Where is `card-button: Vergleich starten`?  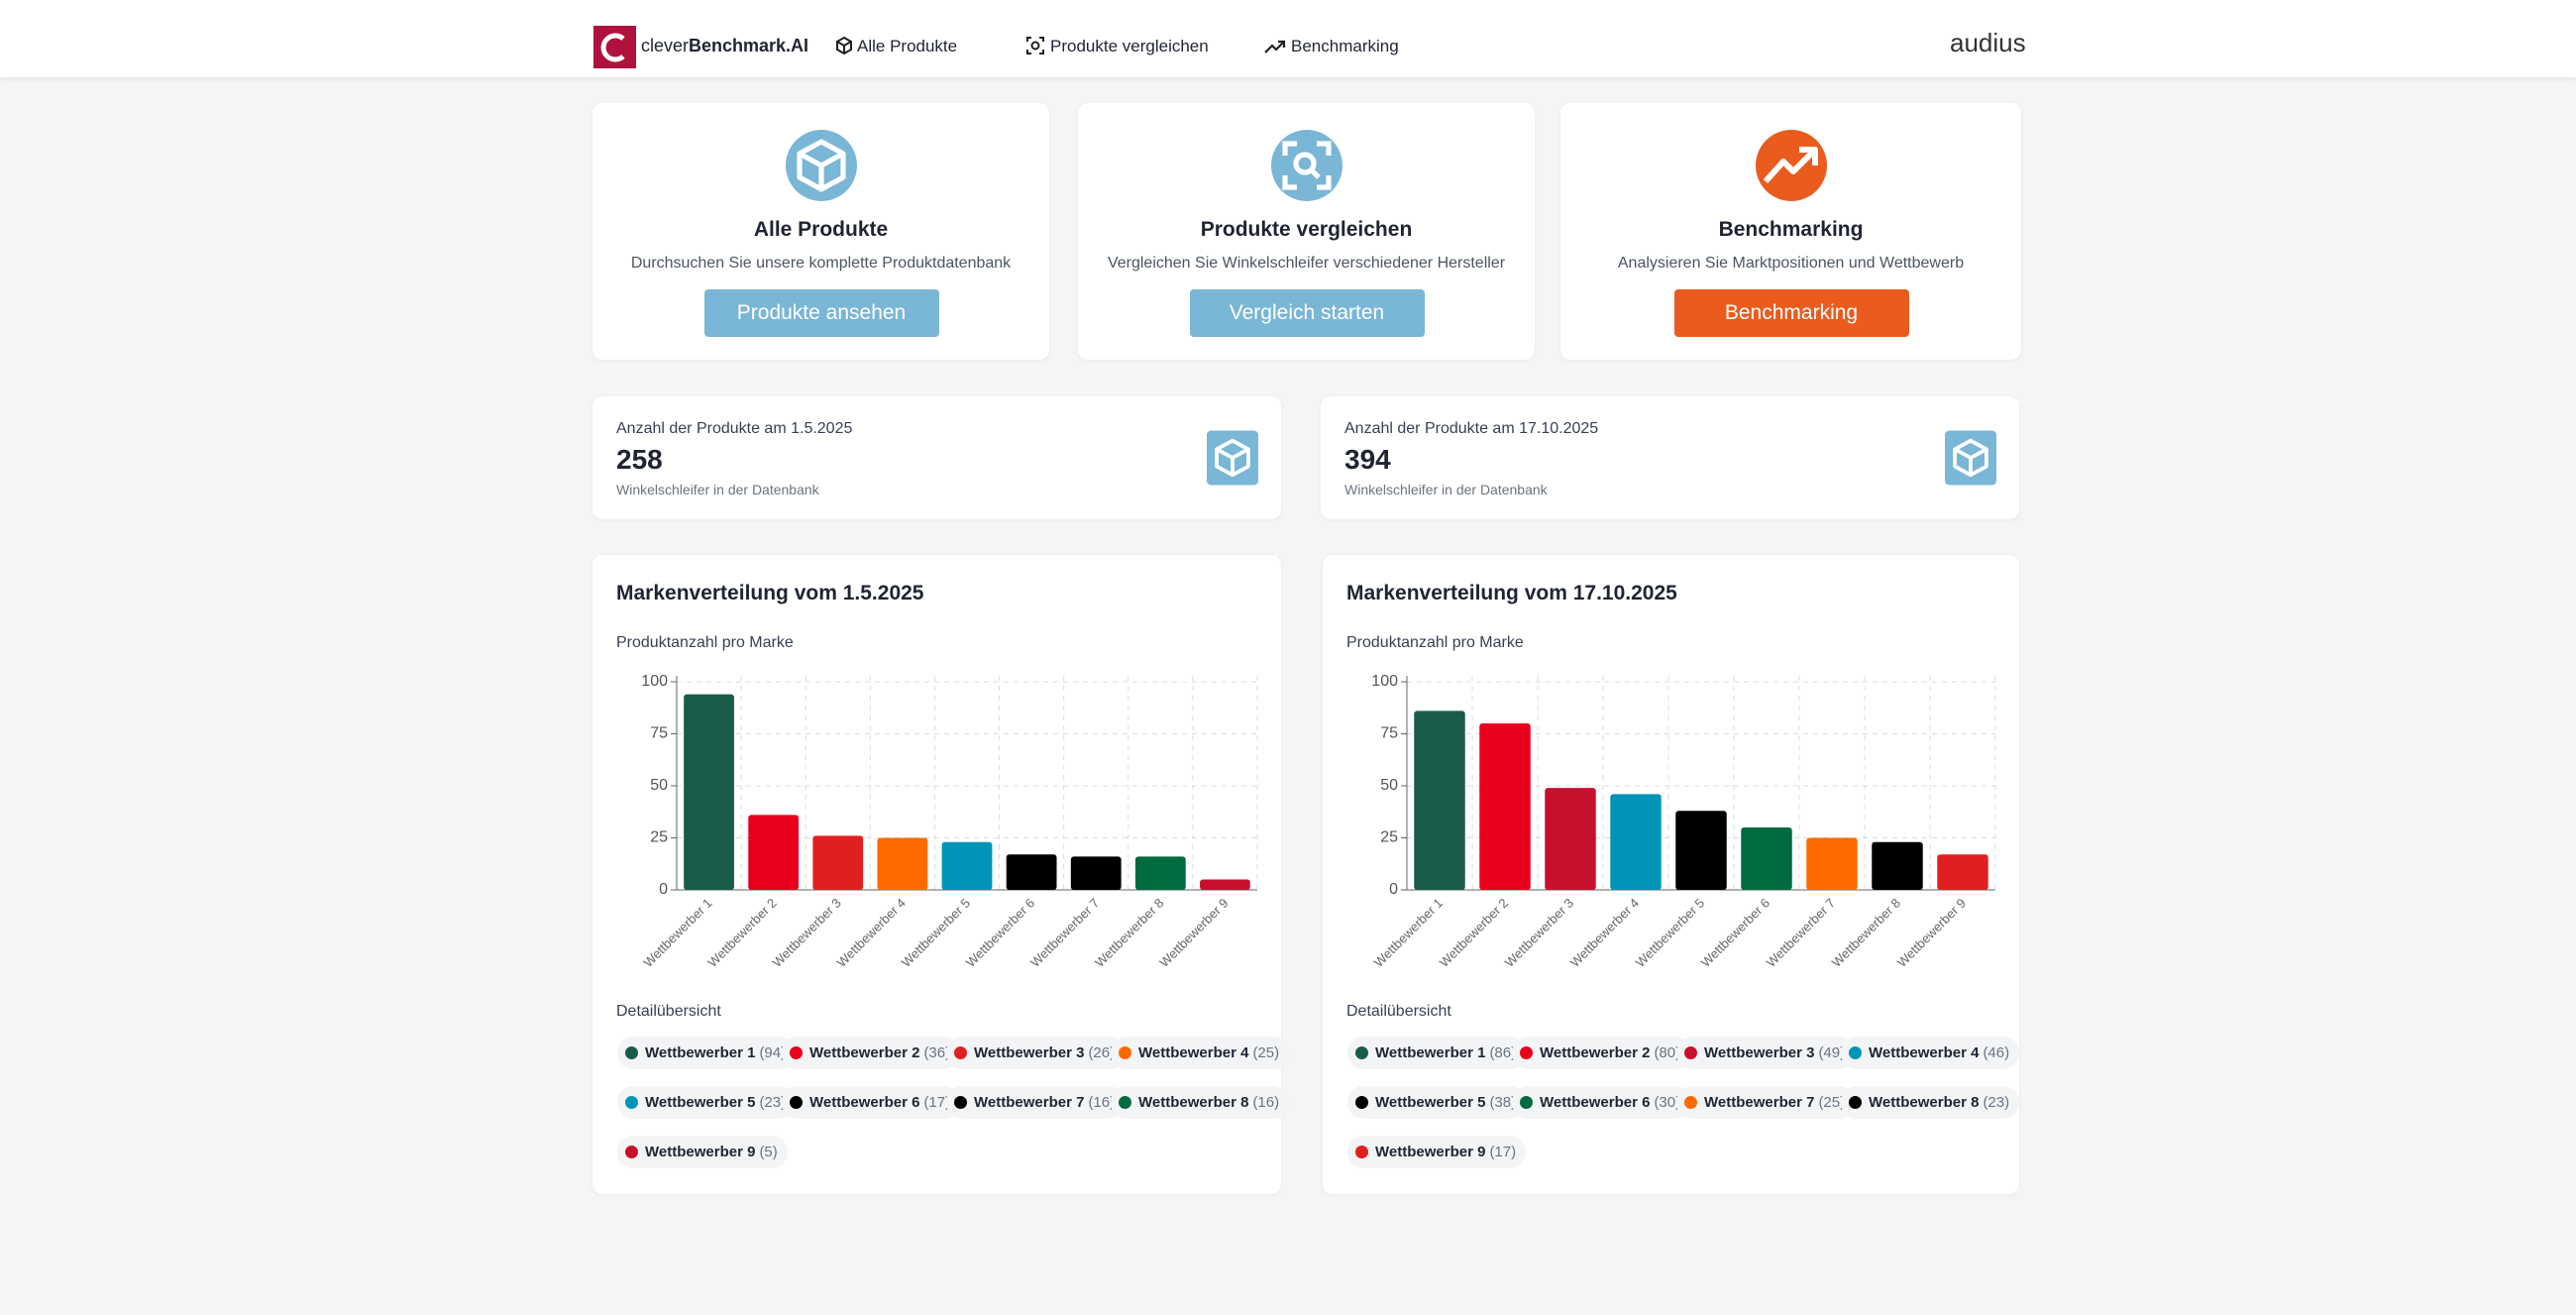
card-button: Vergleich starten is located at coordinates (1307, 313).